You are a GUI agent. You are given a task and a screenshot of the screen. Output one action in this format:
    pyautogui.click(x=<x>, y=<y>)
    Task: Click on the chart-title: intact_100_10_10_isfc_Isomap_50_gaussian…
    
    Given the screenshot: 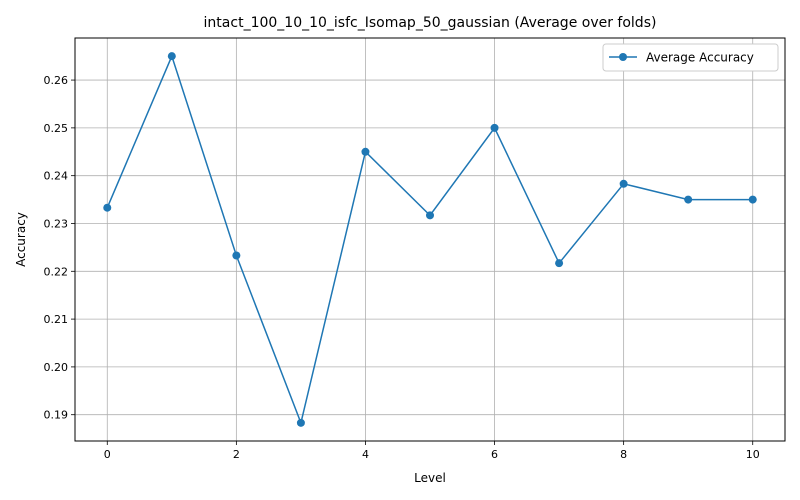 What is the action you would take?
    pyautogui.click(x=430, y=23)
    